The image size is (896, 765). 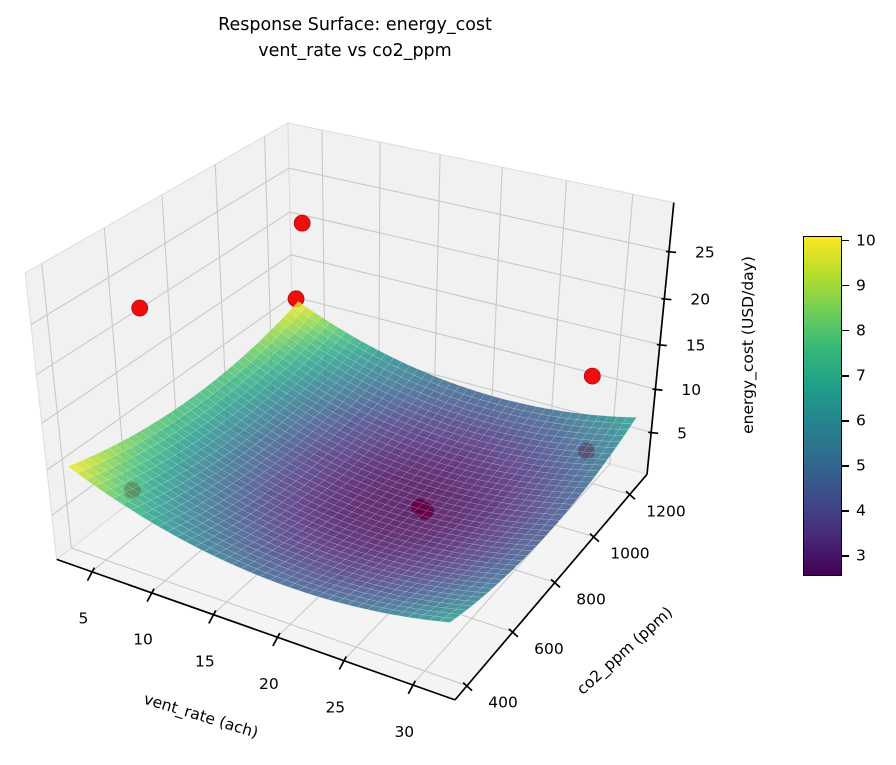 I want to click on colorbar-tick-label: 5, so click(x=861, y=465).